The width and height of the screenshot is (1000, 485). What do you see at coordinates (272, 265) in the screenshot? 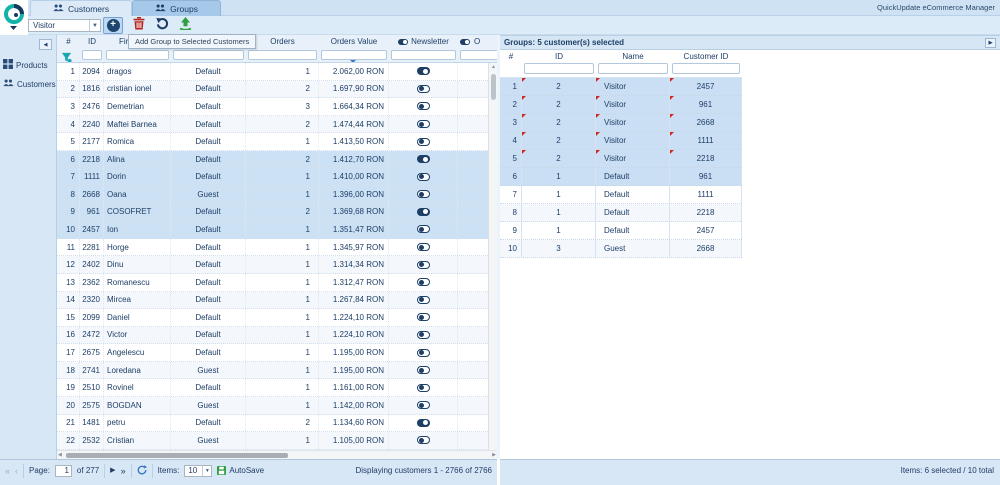
I see `customer-row: 12 2402 Dinu Default 1 1.314,34 RON` at bounding box center [272, 265].